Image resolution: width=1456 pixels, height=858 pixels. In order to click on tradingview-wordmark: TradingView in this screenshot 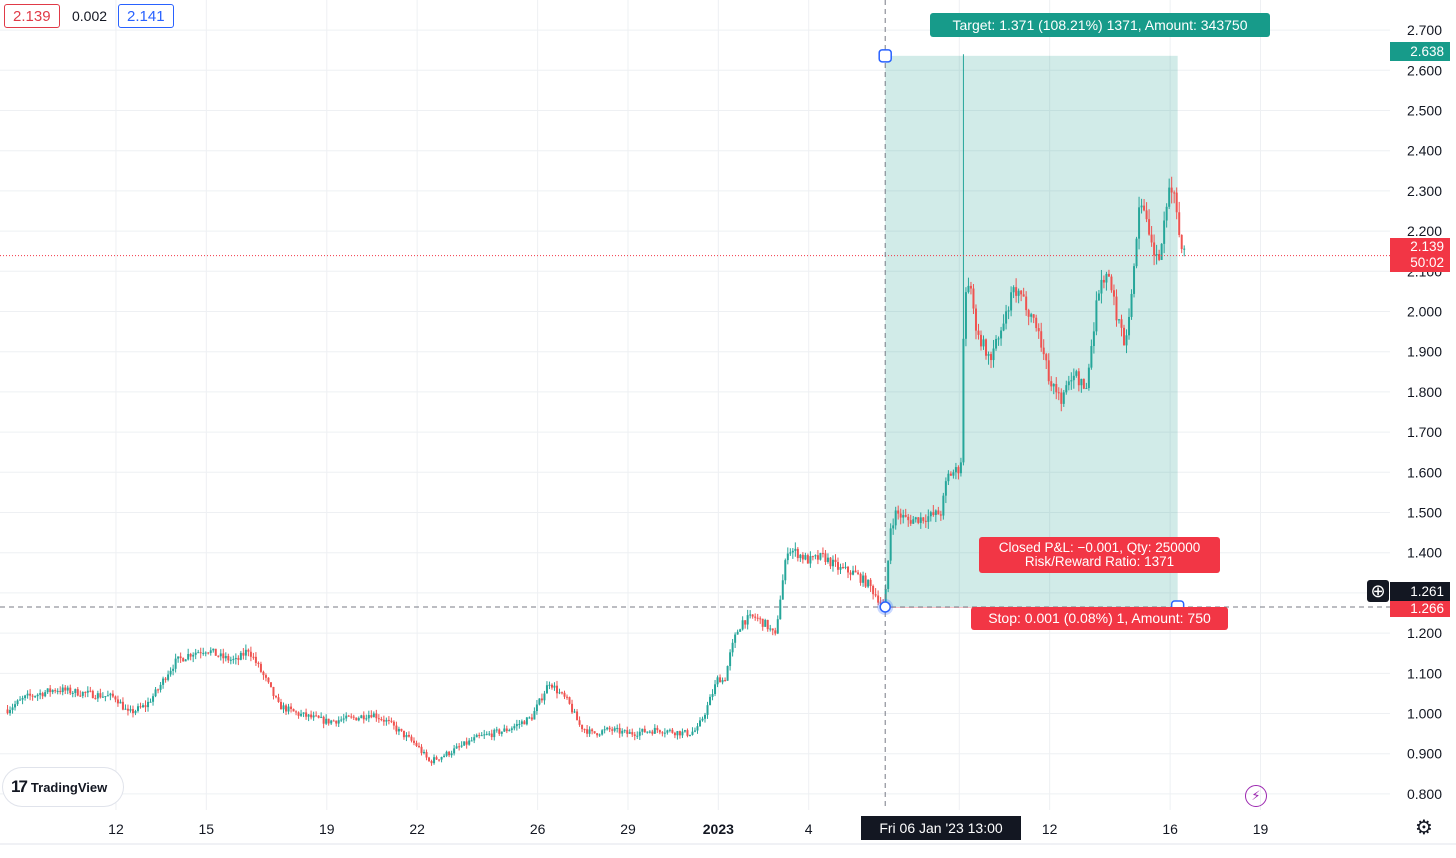, I will do `click(69, 787)`.